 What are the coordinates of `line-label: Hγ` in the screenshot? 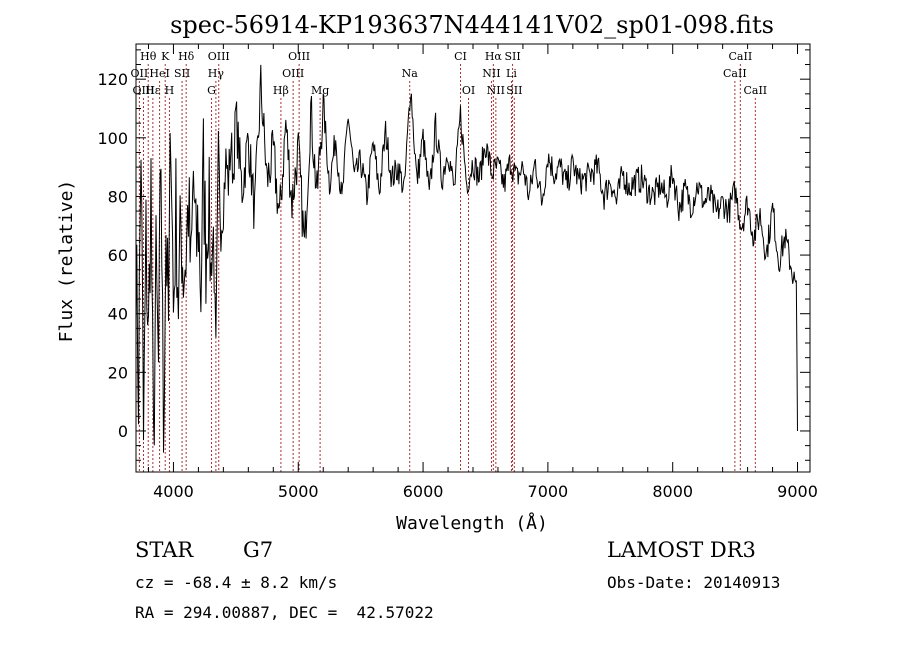 It's located at (216, 73).